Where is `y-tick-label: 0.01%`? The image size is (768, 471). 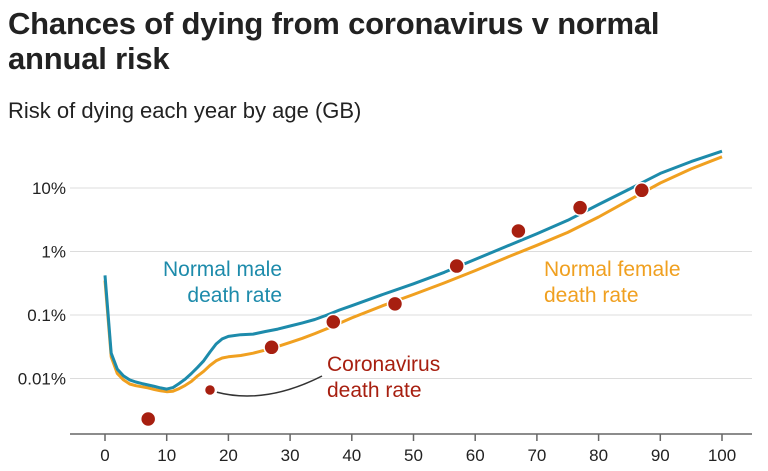 y-tick-label: 0.01% is located at coordinates (42, 379).